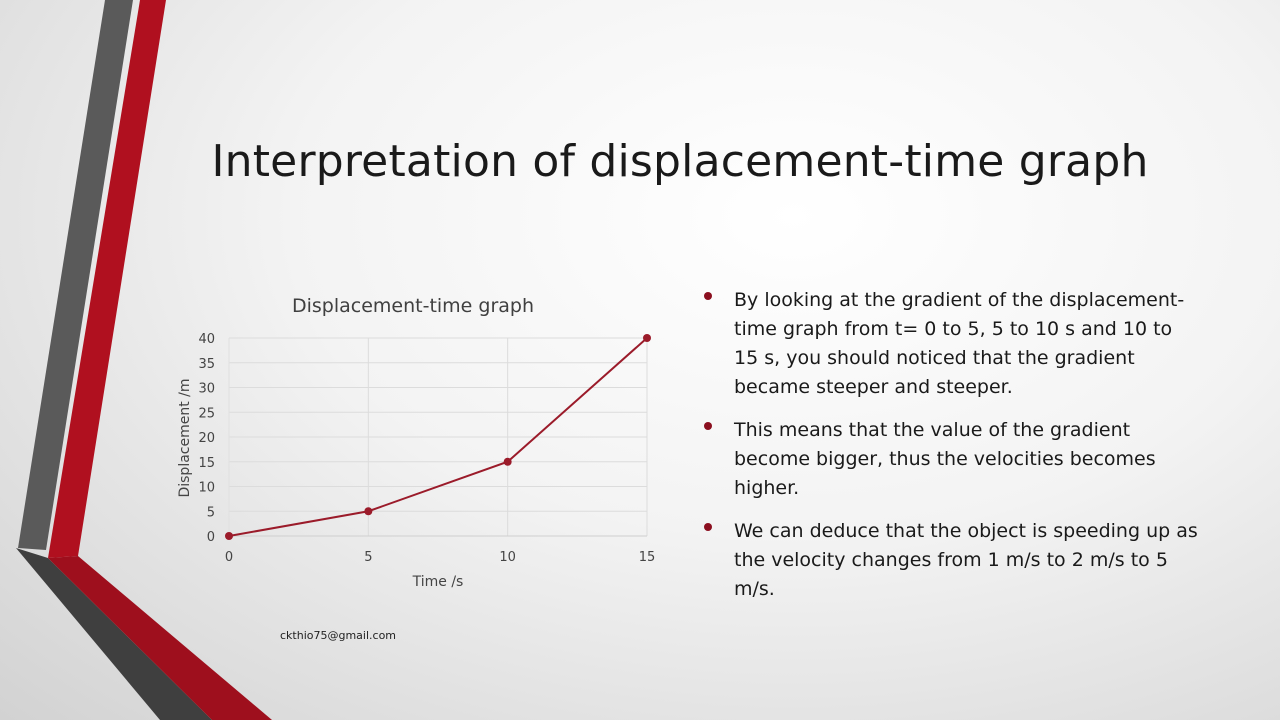  I want to click on chart-axes, so click(437, 437).